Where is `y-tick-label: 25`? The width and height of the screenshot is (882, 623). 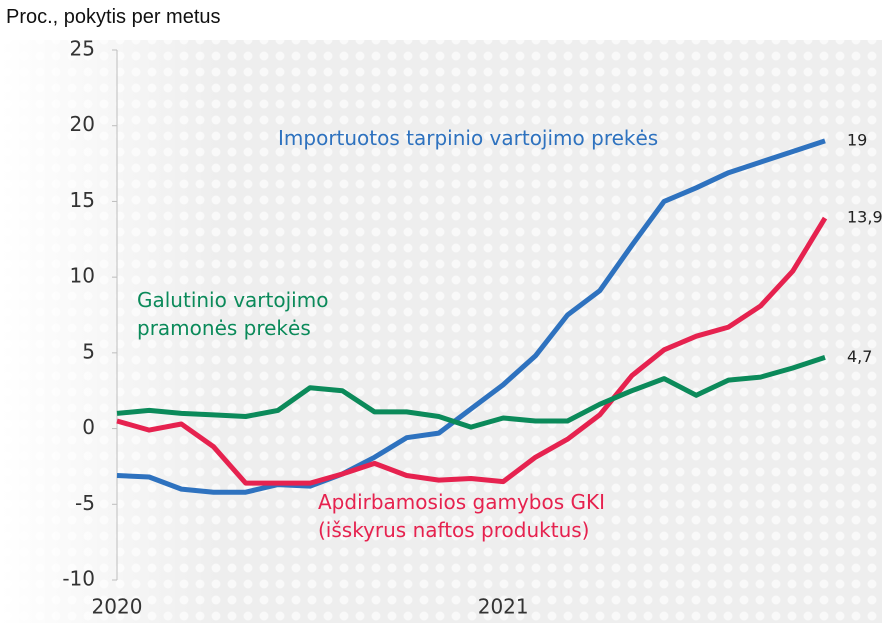 y-tick-label: 25 is located at coordinates (82, 49).